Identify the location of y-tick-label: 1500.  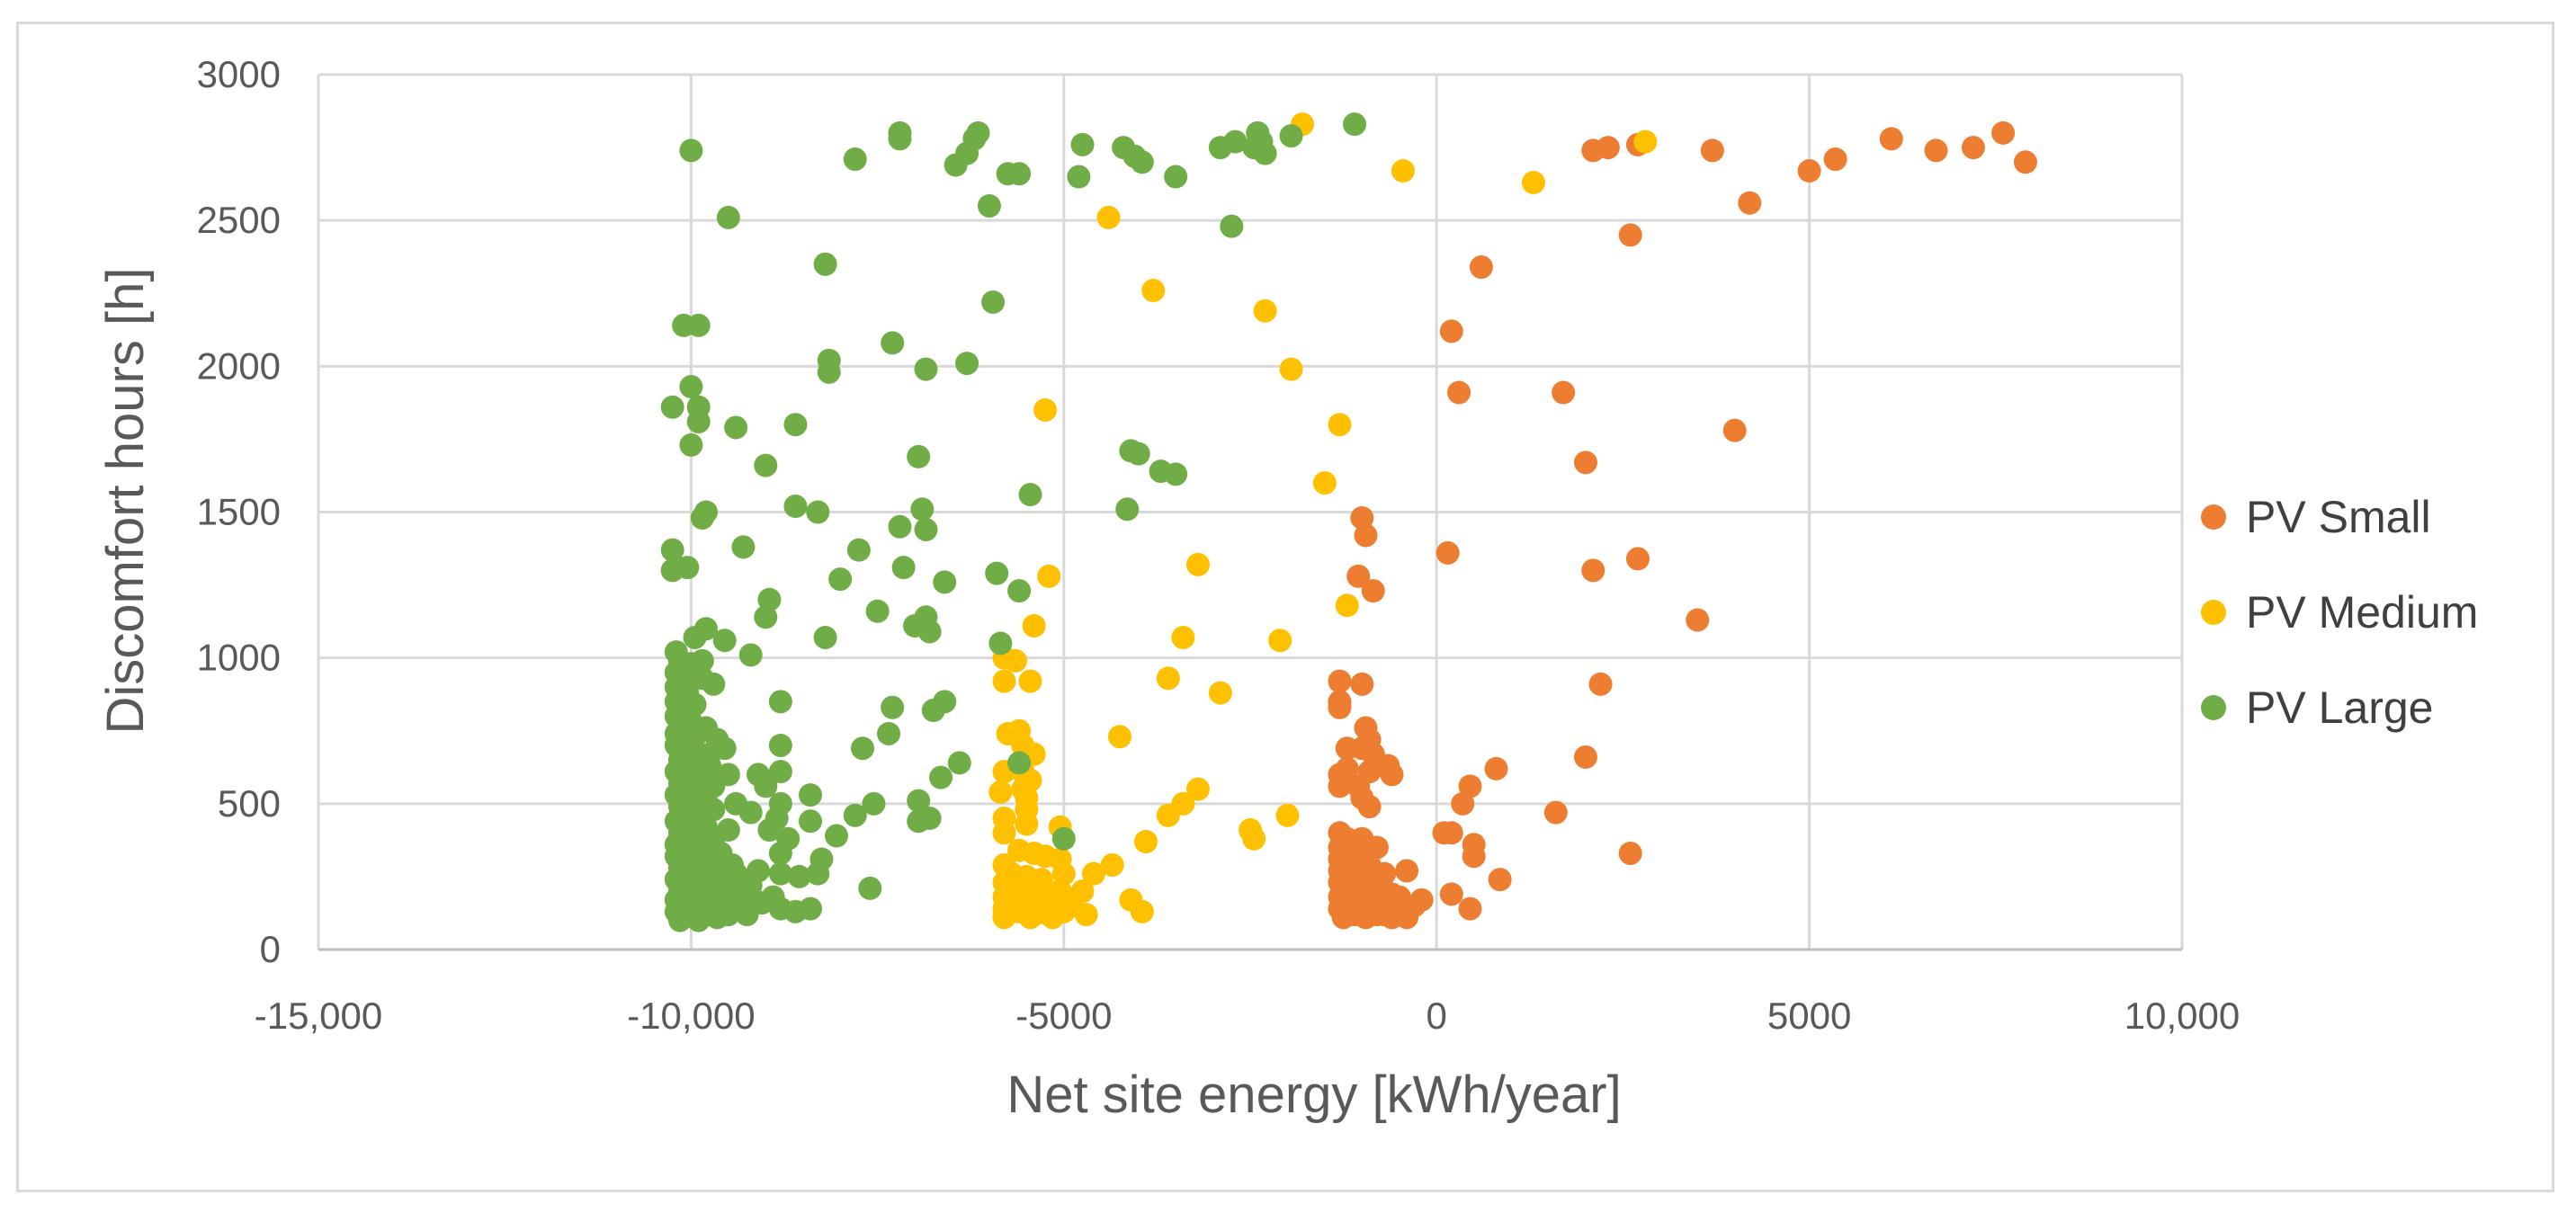
(239, 512).